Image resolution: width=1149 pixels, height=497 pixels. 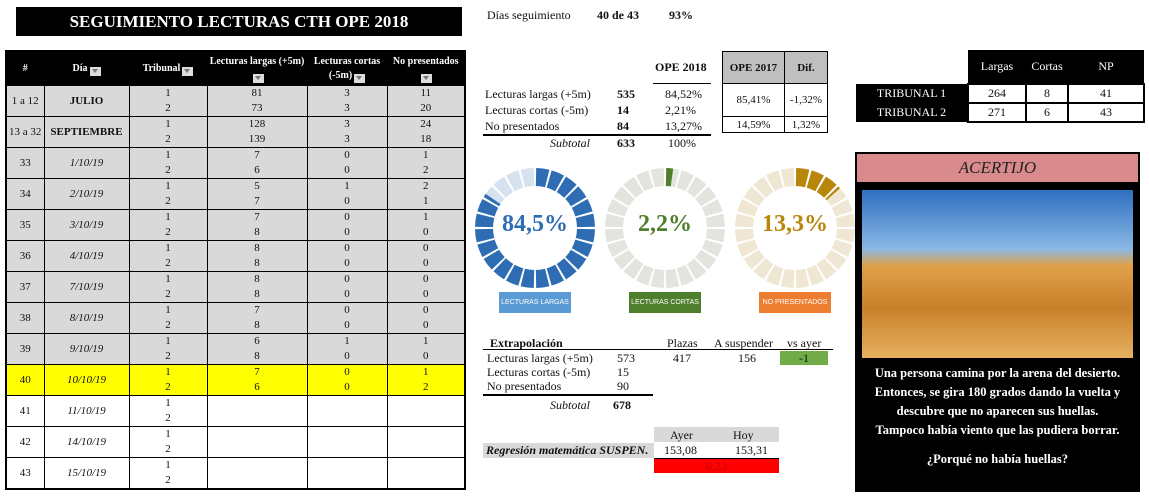 What do you see at coordinates (25, 163) in the screenshot?
I see `row-number: 33` at bounding box center [25, 163].